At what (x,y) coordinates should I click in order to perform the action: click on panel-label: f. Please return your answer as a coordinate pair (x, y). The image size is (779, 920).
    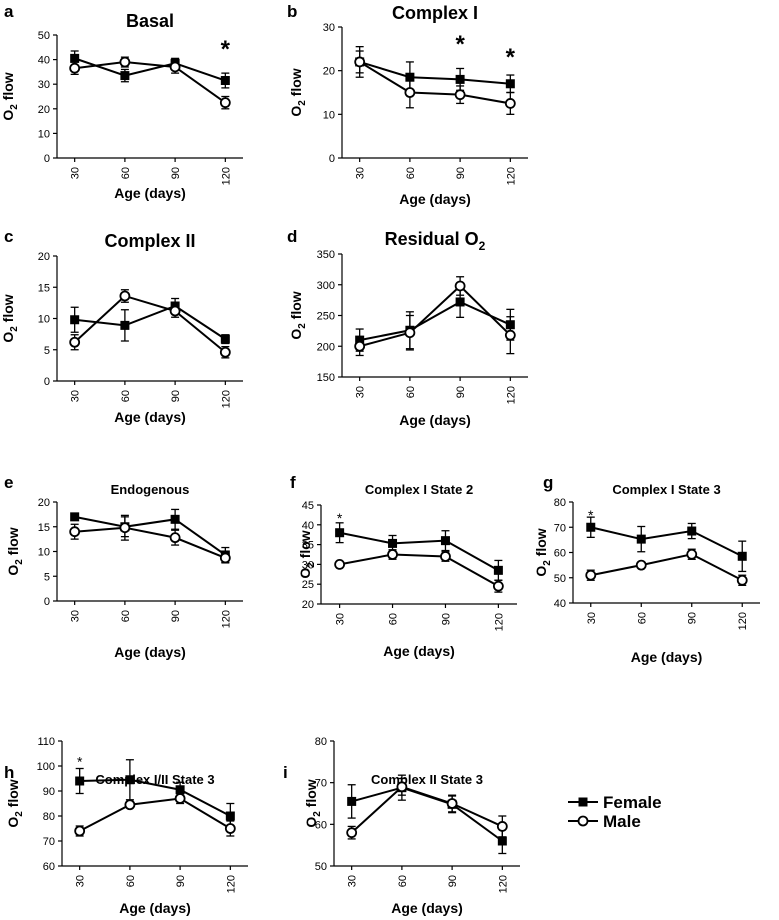
    Looking at the image, I should click on (293, 482).